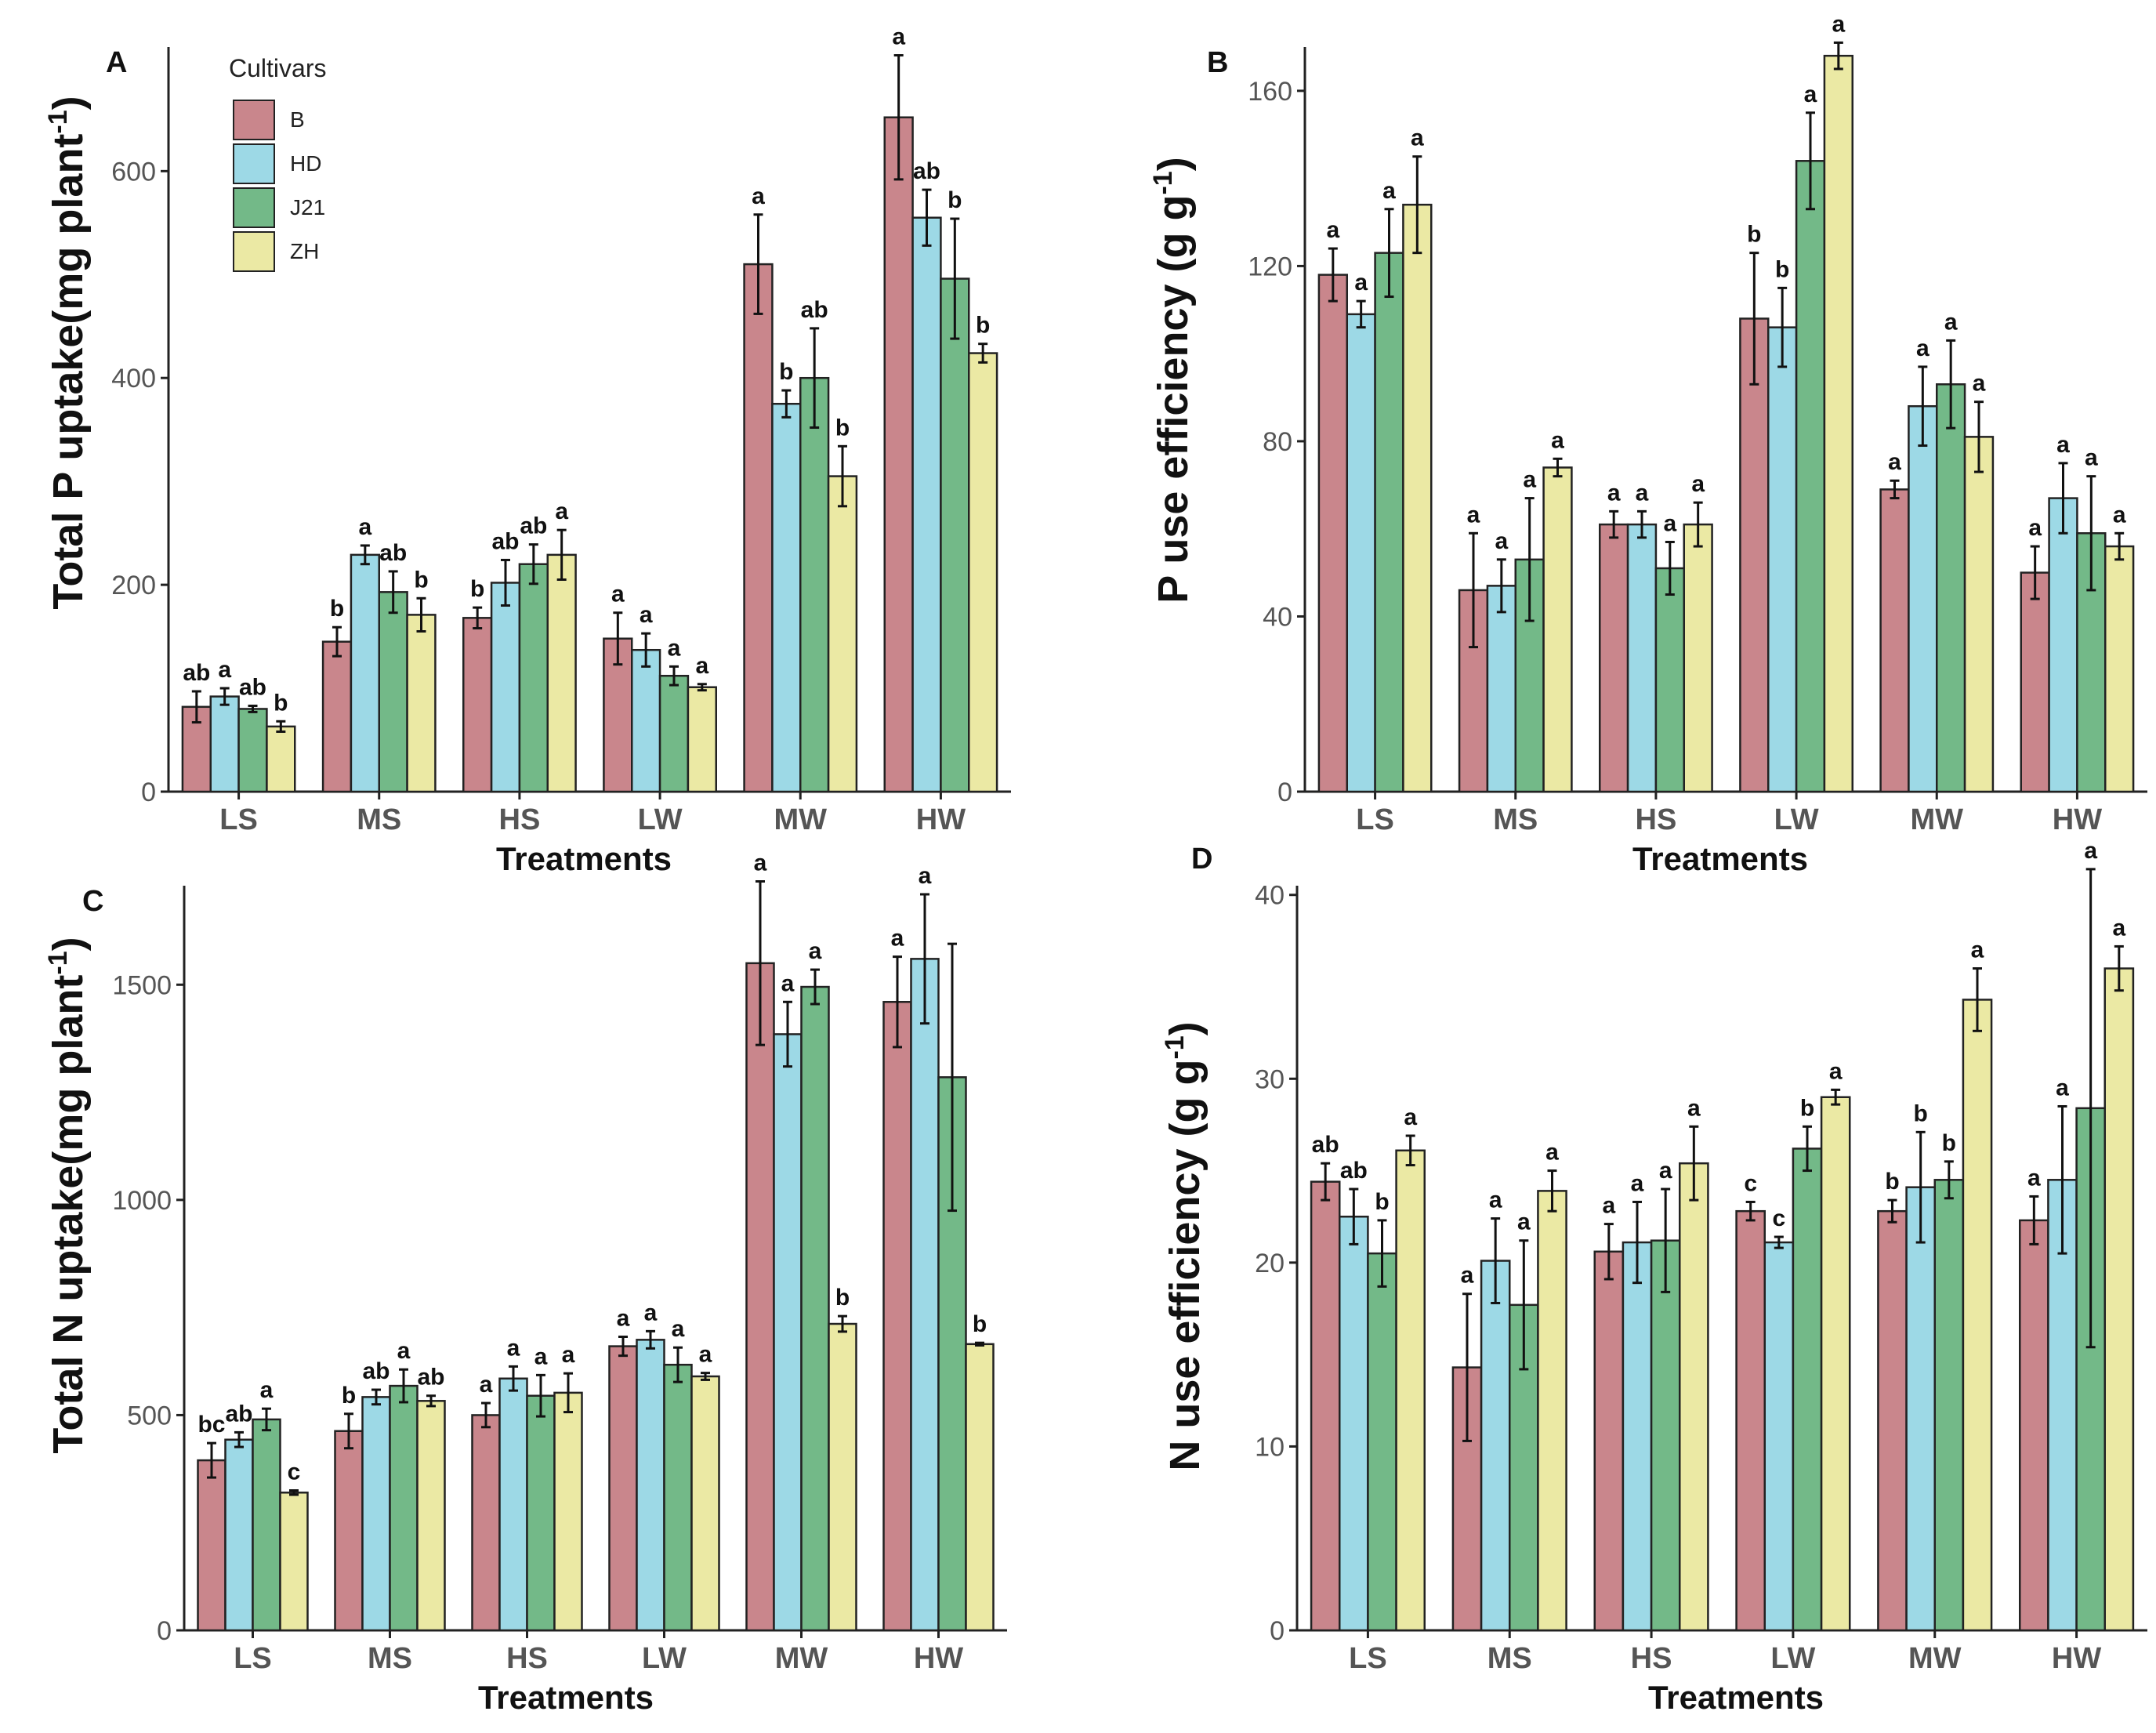 The image size is (2156, 1733). What do you see at coordinates (212, 1545) in the screenshot?
I see `bar-c-ls-b` at bounding box center [212, 1545].